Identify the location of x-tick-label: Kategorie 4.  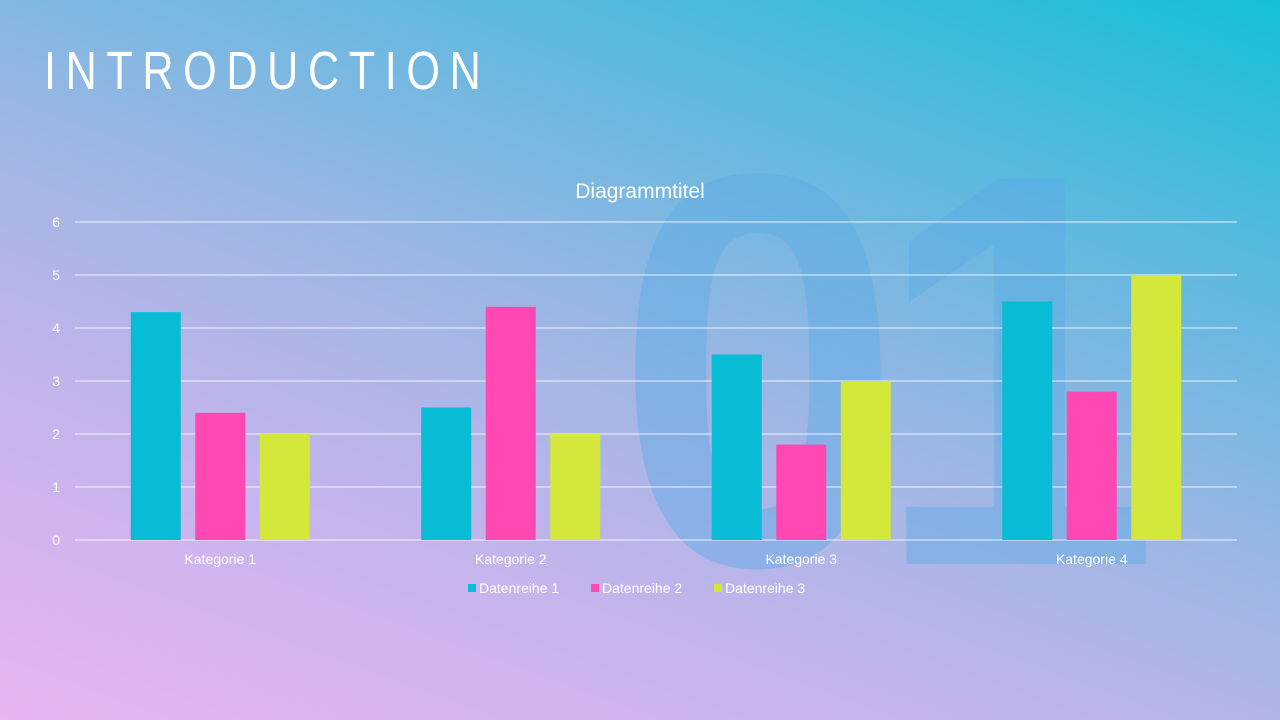
(1092, 559).